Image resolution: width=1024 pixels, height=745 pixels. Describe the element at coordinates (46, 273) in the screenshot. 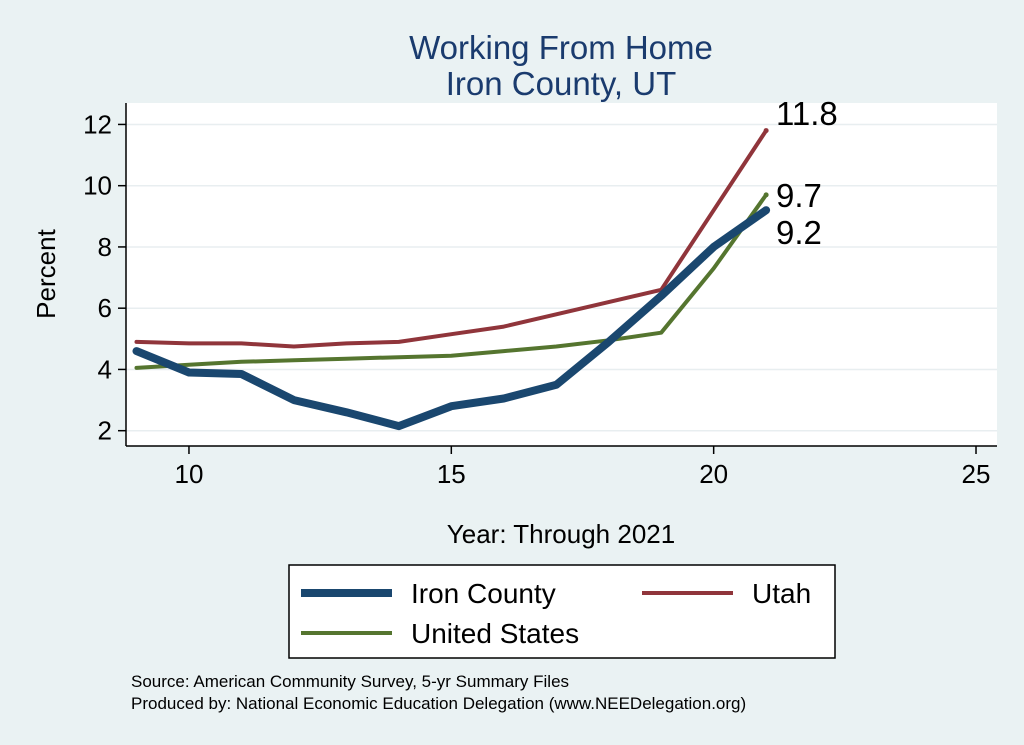

I see `y-axis-title: Percent` at that location.